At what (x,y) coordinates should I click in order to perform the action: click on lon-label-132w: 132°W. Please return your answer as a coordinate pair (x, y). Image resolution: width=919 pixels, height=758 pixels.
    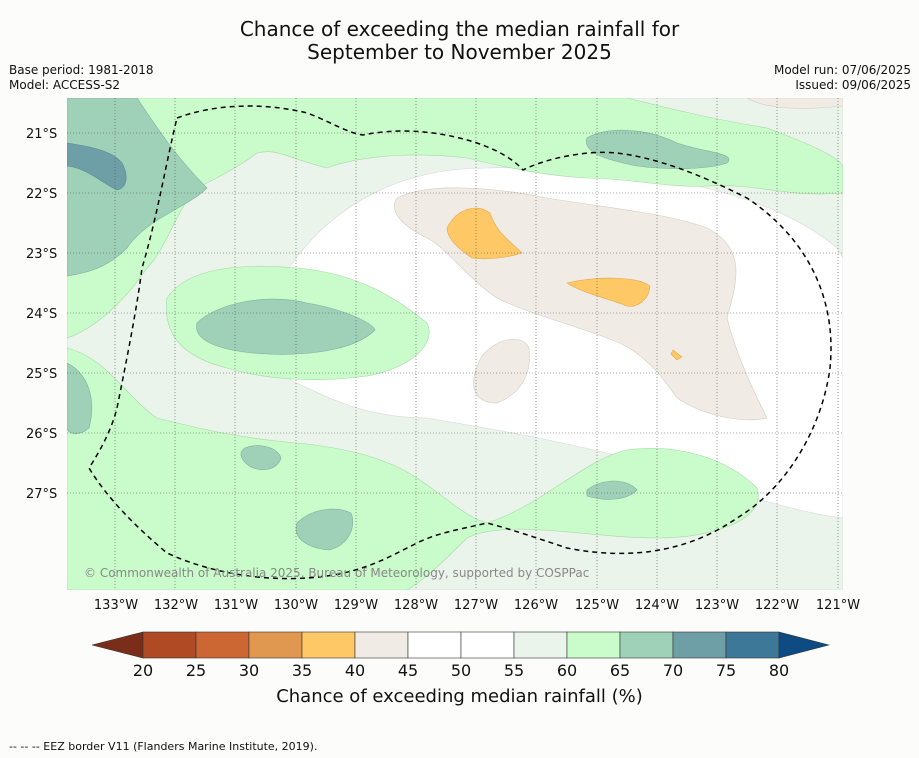
    Looking at the image, I should click on (176, 605).